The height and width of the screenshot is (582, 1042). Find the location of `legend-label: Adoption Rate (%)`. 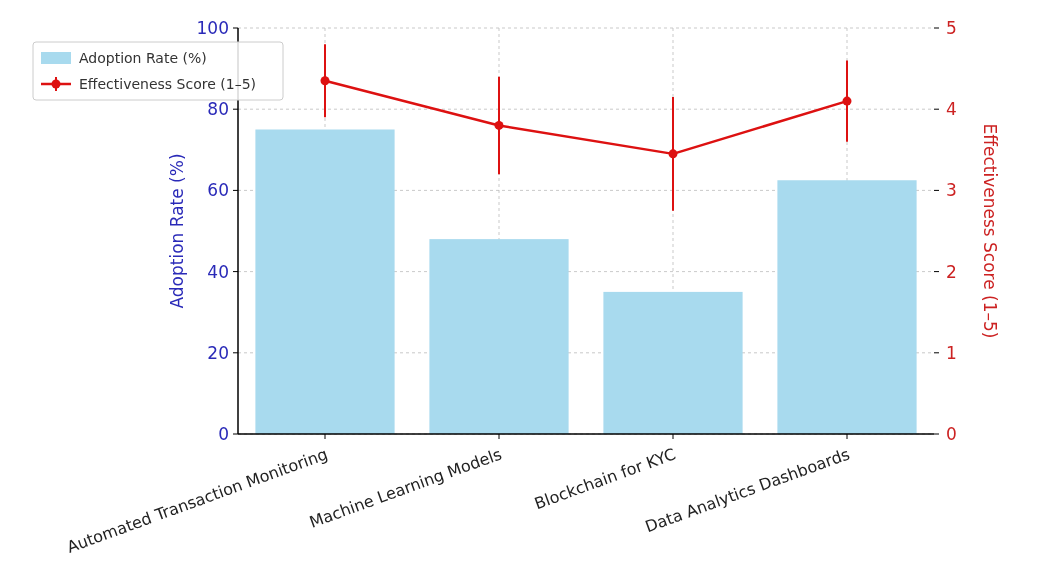

legend-label: Adoption Rate (%) is located at coordinates (143, 57).